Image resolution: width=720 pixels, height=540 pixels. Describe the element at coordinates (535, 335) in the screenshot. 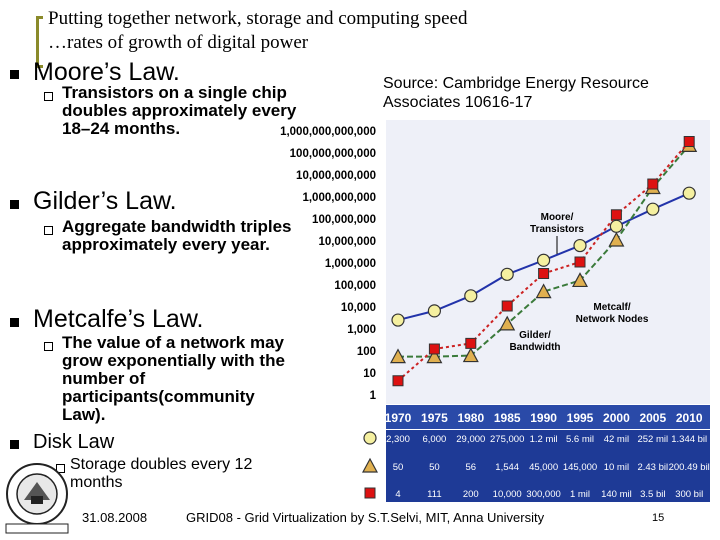

I see `series-label-gilder: Gilder/` at that location.